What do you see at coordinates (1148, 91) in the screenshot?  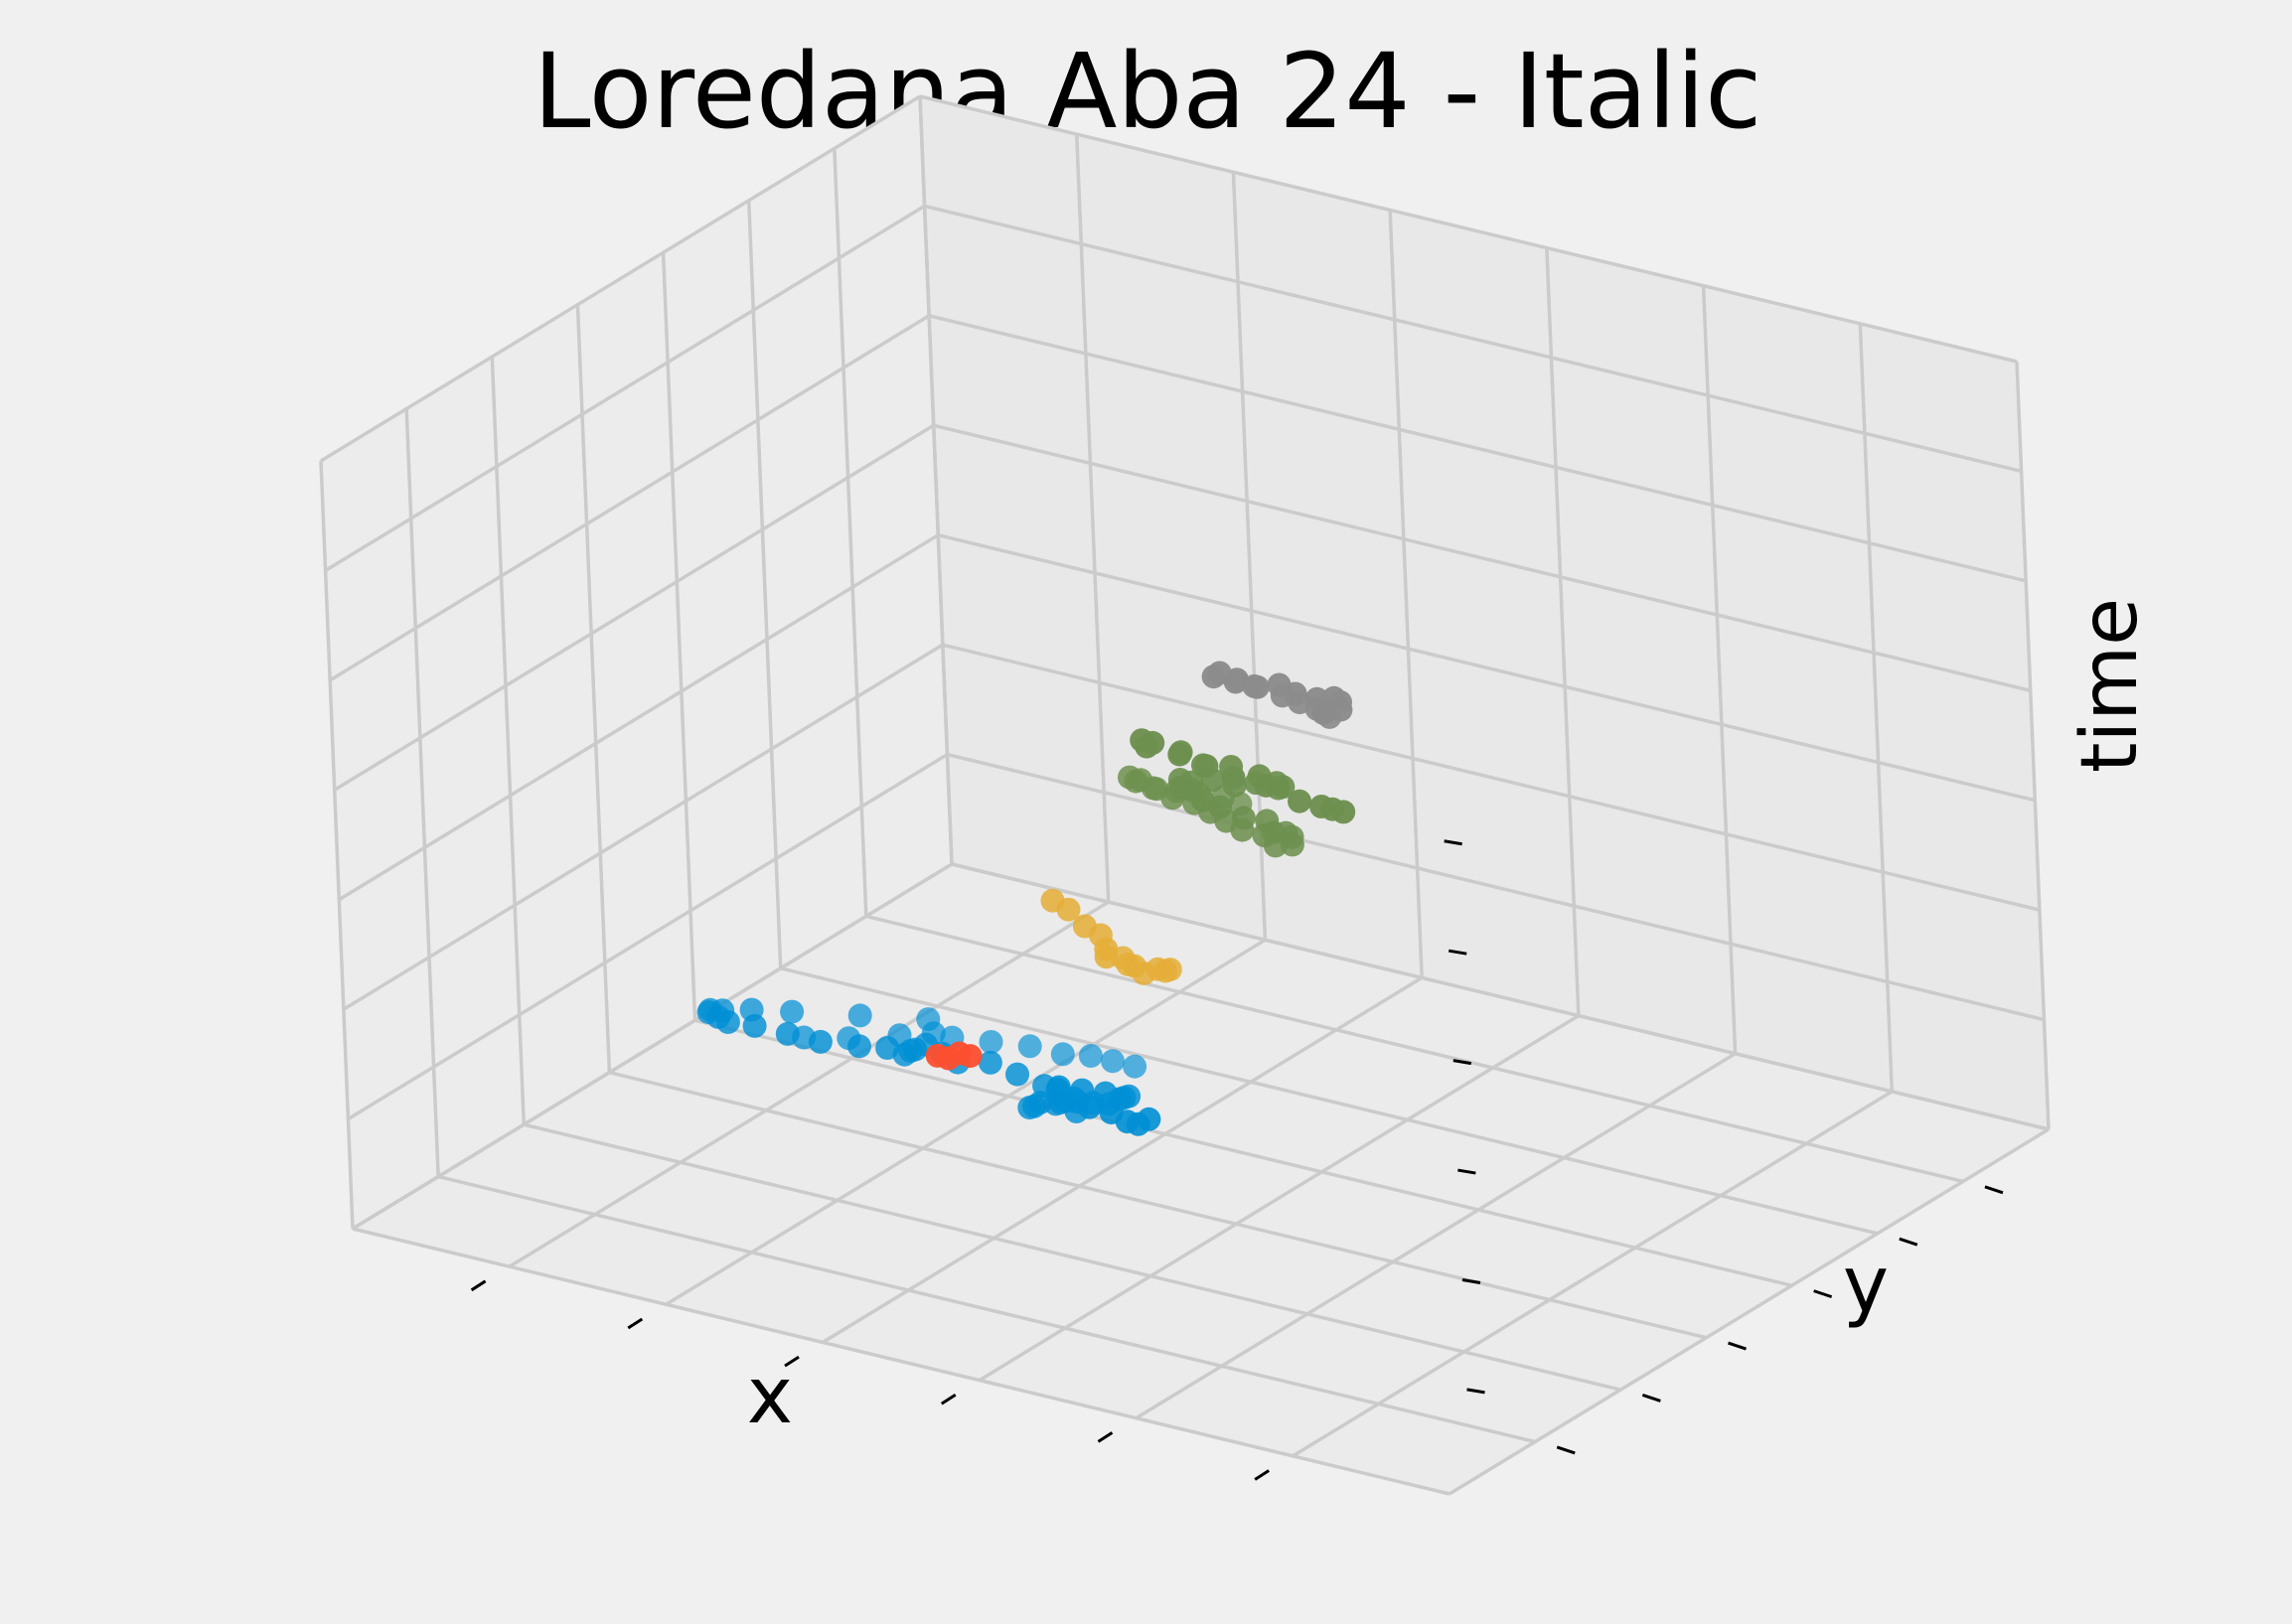 I see `chart-title: Loredana Aba 24 - Italic` at bounding box center [1148, 91].